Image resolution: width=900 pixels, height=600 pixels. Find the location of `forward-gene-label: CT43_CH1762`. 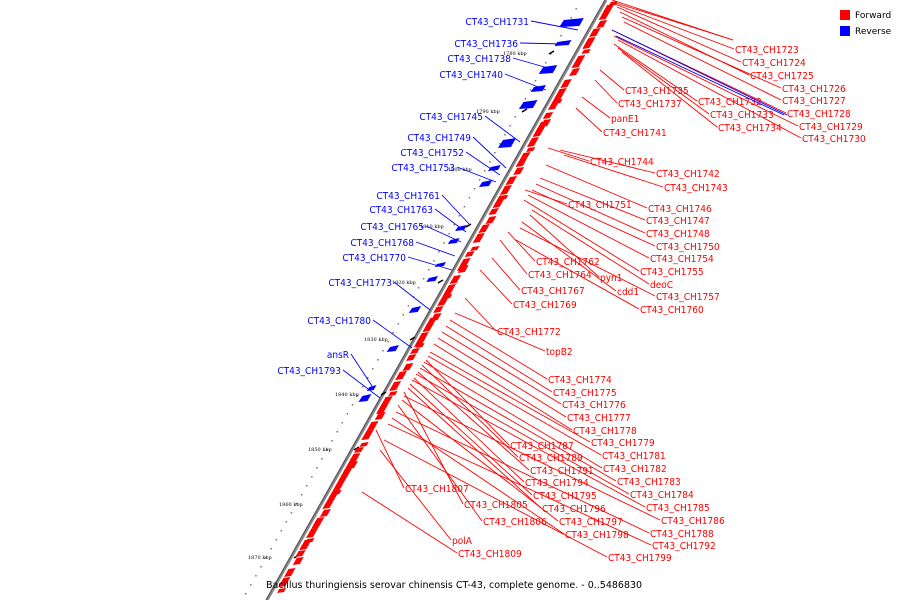

forward-gene-label: CT43_CH1762 is located at coordinates (568, 262).